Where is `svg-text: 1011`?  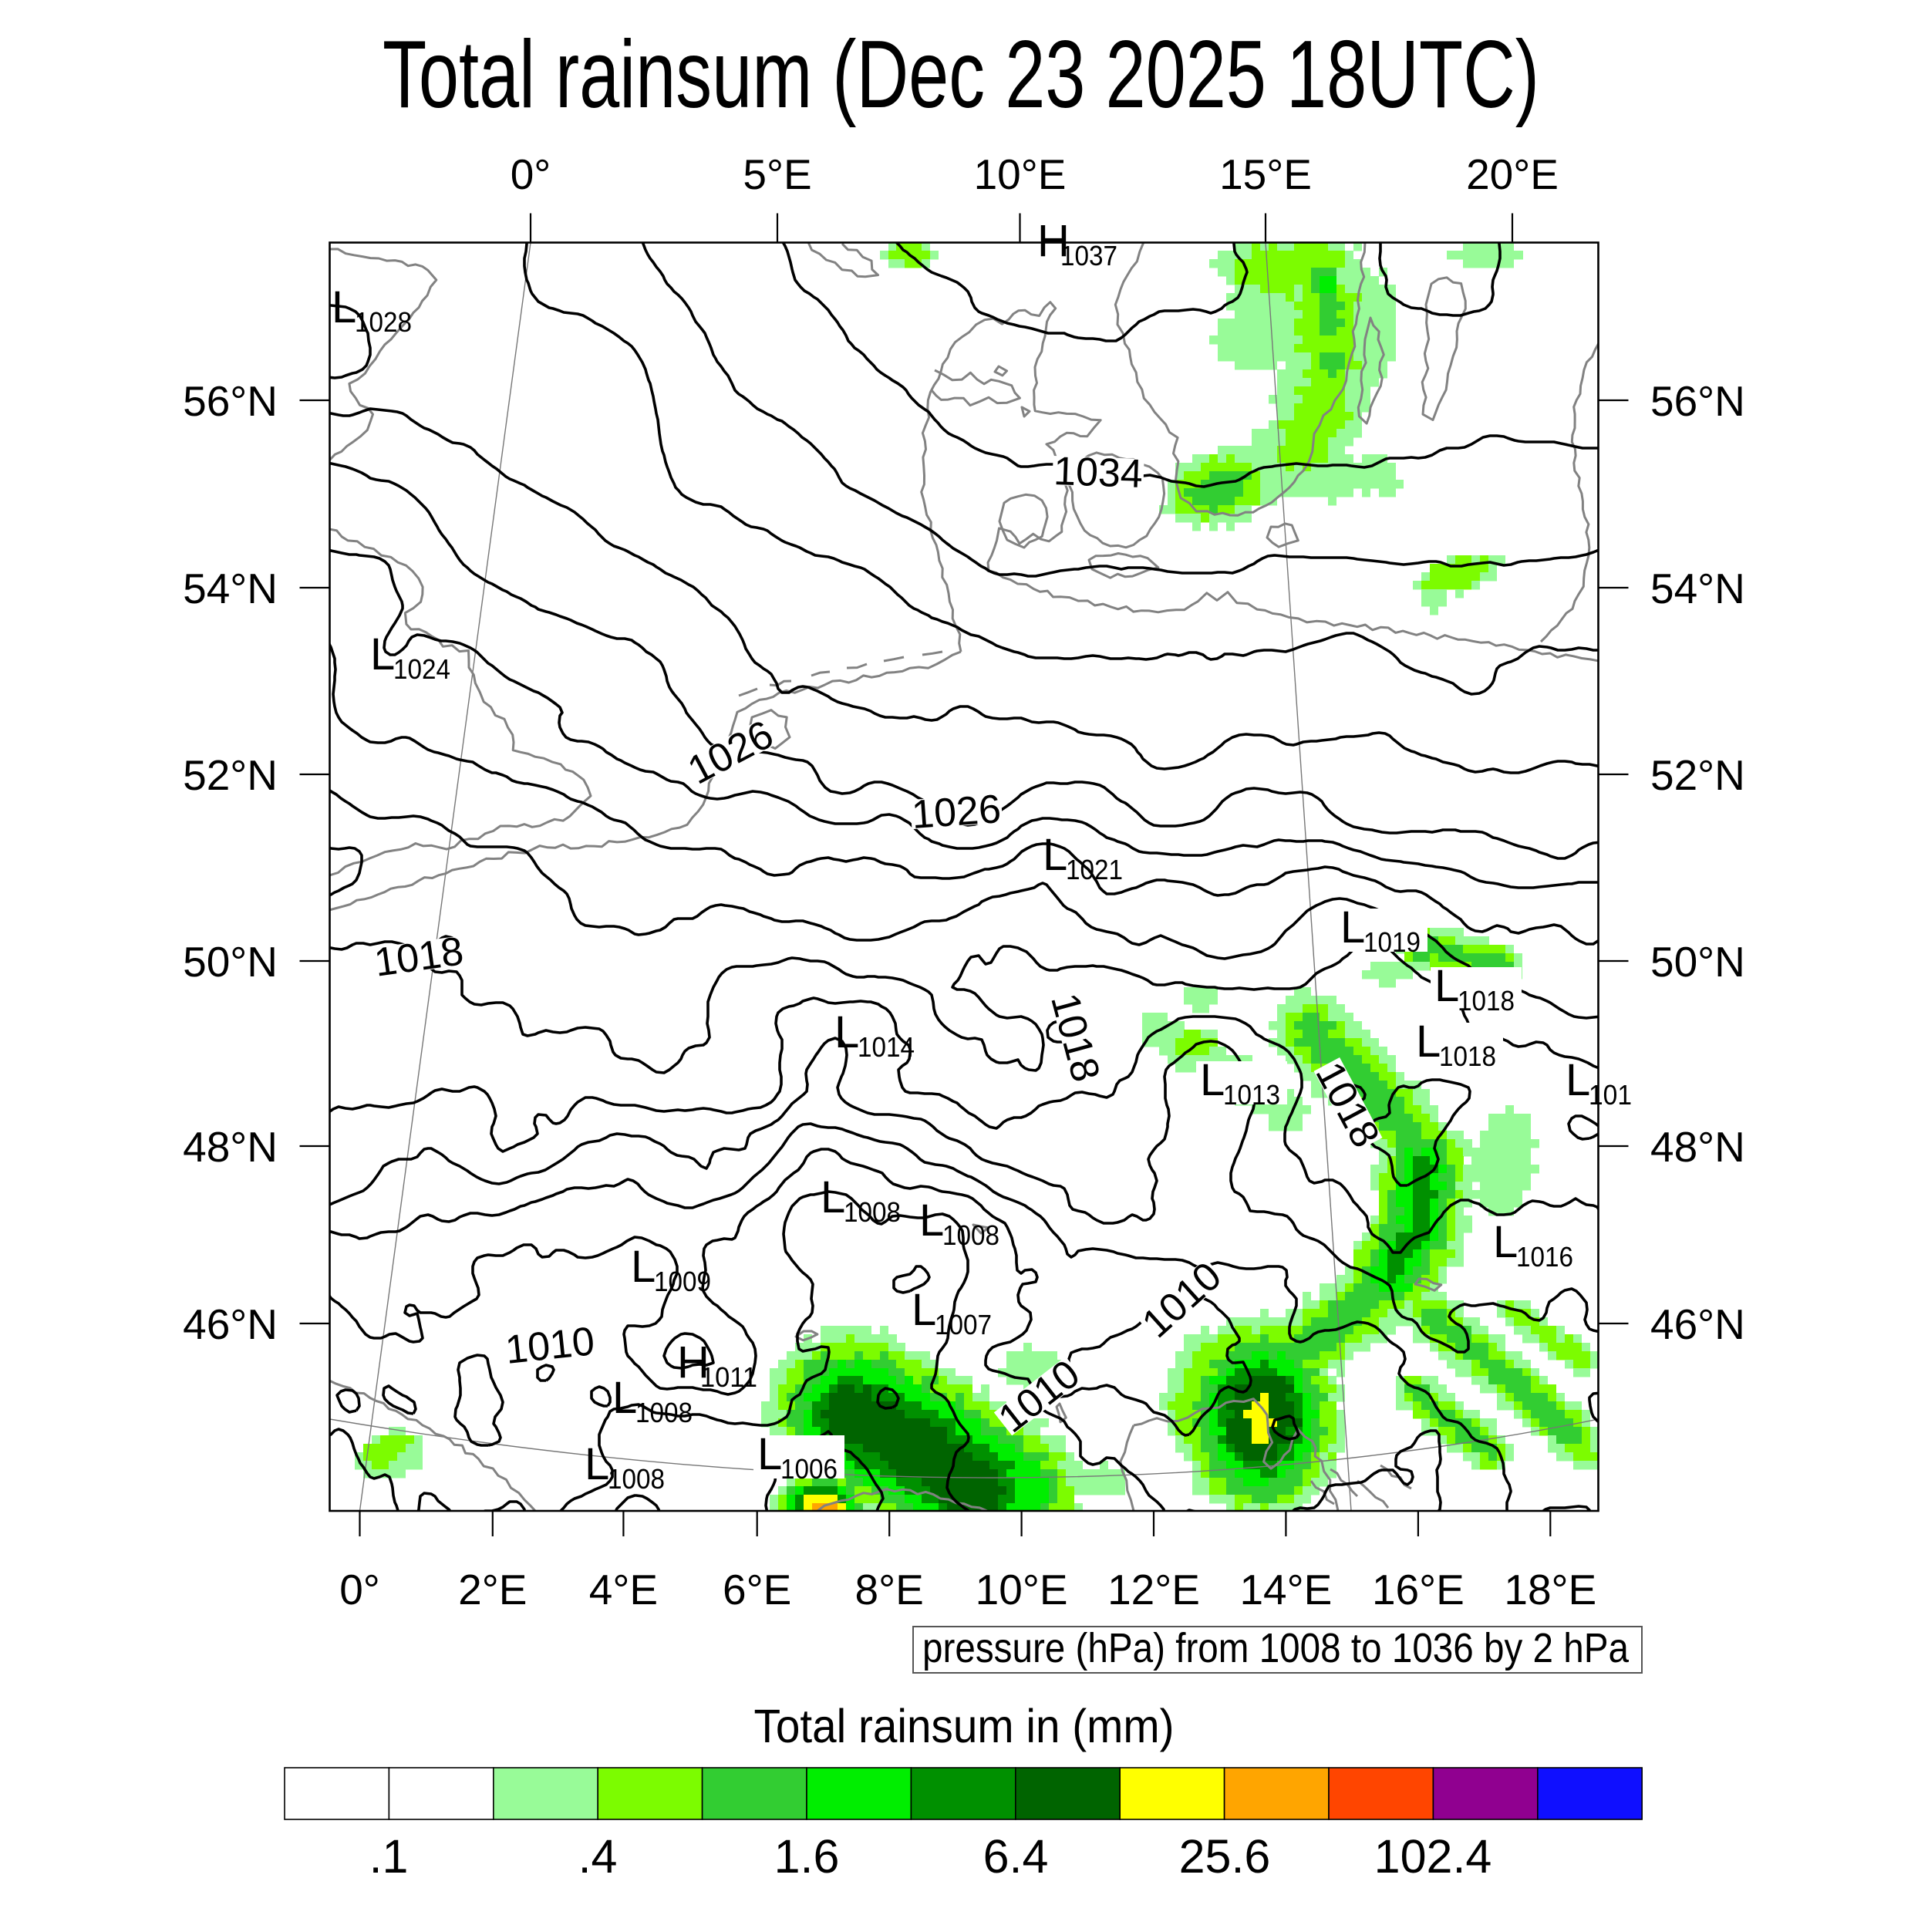 svg-text: 1011 is located at coordinates (728, 1377).